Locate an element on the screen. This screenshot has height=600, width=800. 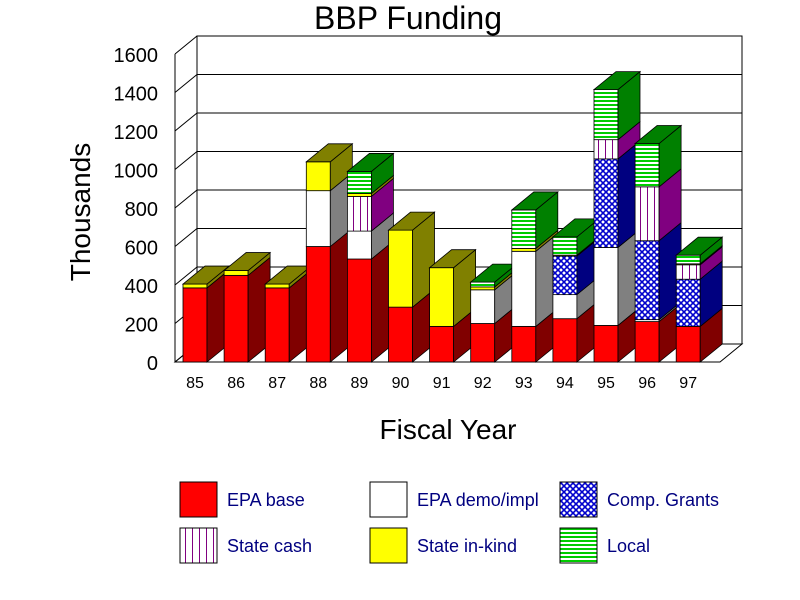
legend-label: Comp. Grants is located at coordinates (663, 500).